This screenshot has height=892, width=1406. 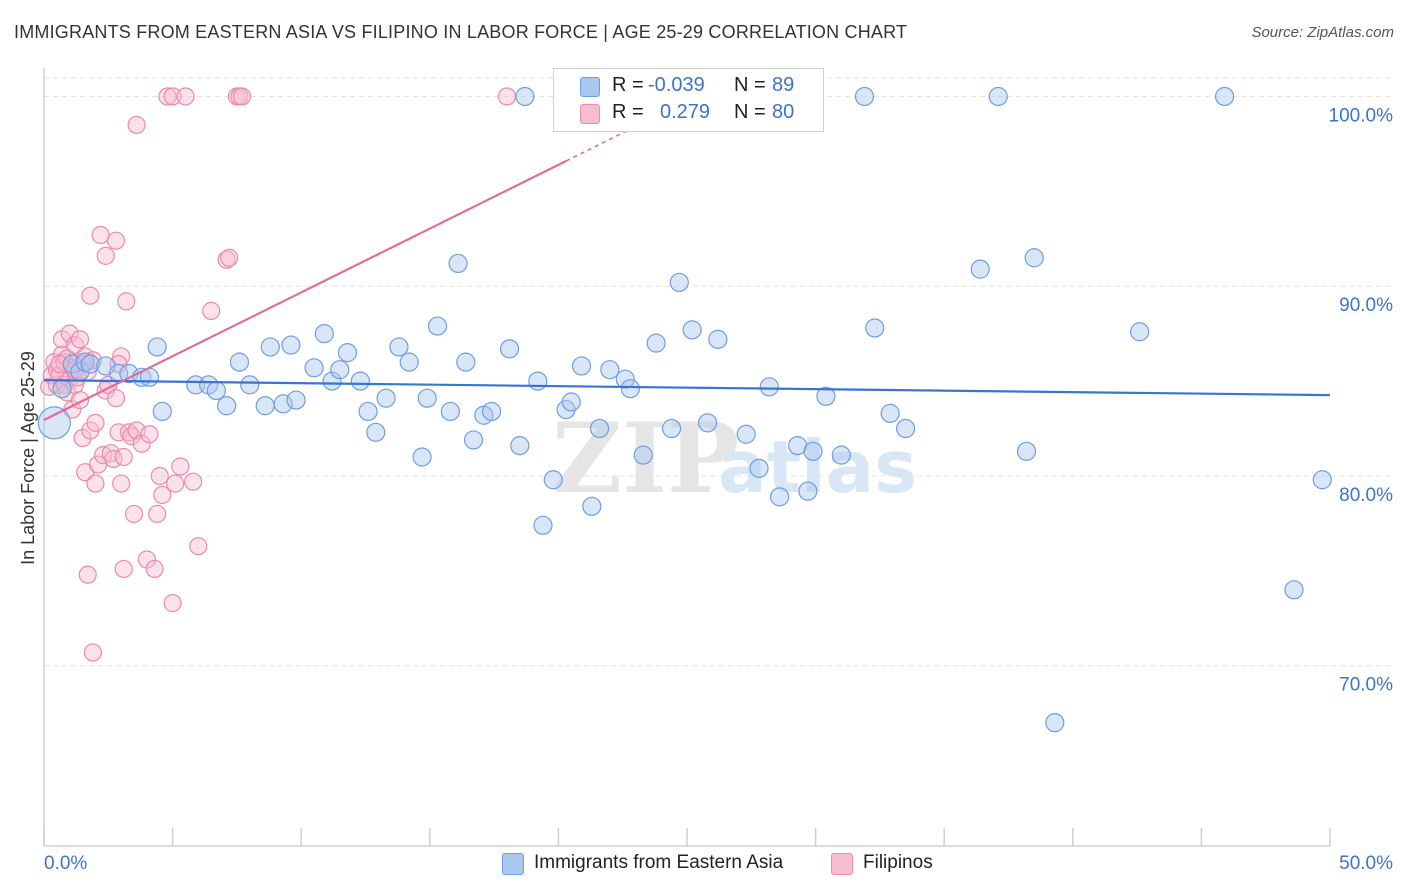 I want to click on y-axis-label: In Labor Force | Age 25-29, so click(x=28, y=458).